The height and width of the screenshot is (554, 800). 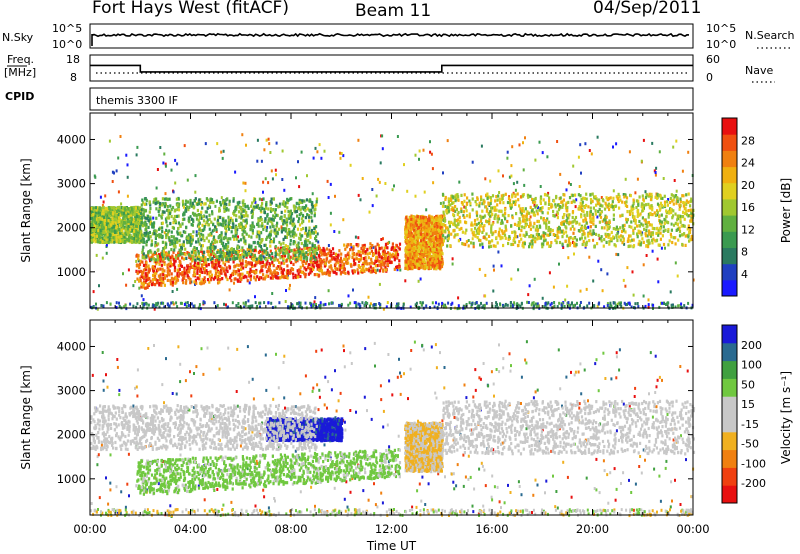 What do you see at coordinates (190, 9) in the screenshot?
I see `site-title: Fort Hays West (fitACF)` at bounding box center [190, 9].